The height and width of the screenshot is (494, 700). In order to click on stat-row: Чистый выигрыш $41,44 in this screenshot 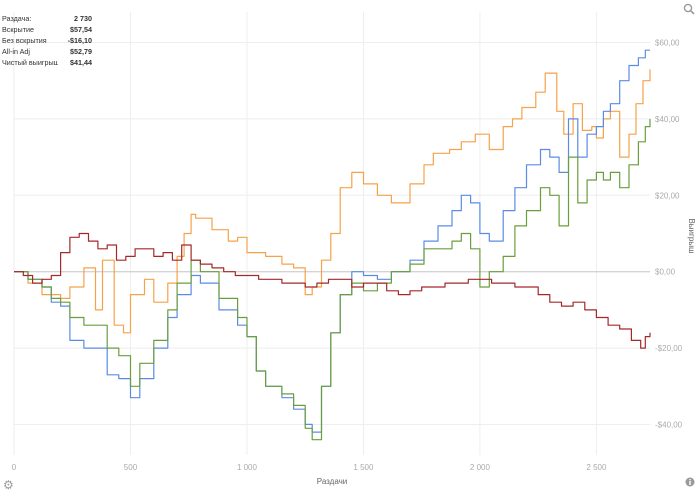, I will do `click(47, 62)`.